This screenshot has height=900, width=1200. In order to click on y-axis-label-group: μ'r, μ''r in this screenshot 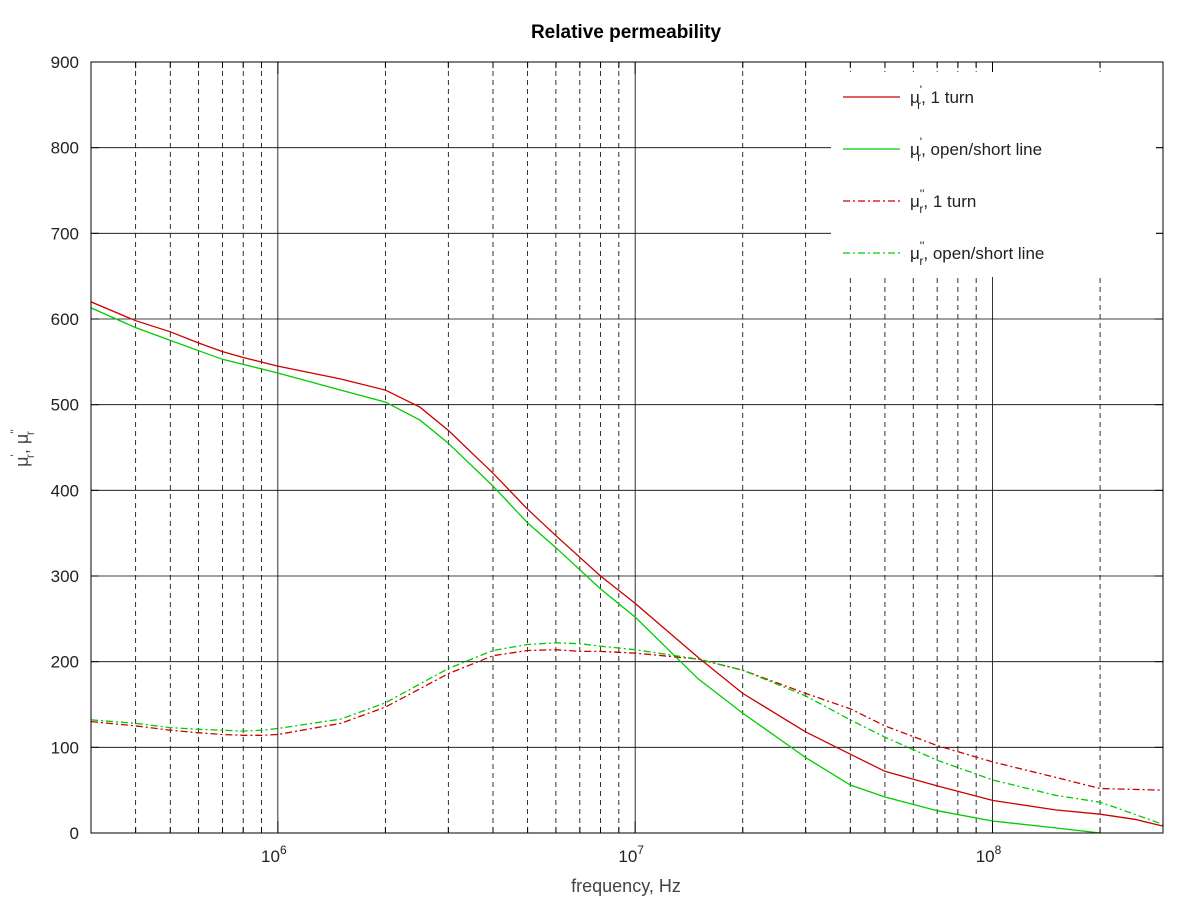, I will do `click(22, 448)`.